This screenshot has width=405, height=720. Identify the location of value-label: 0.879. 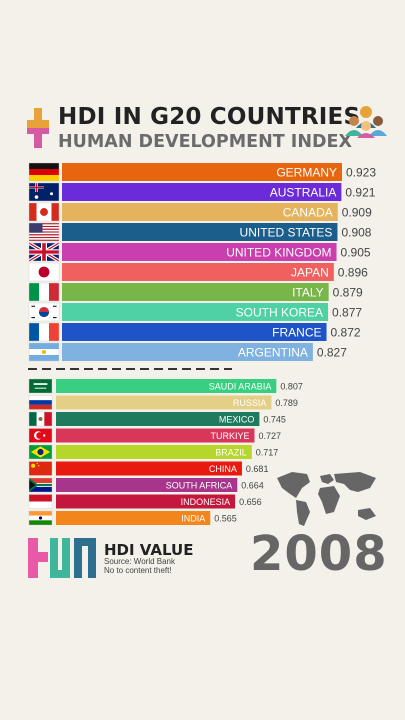
(348, 293).